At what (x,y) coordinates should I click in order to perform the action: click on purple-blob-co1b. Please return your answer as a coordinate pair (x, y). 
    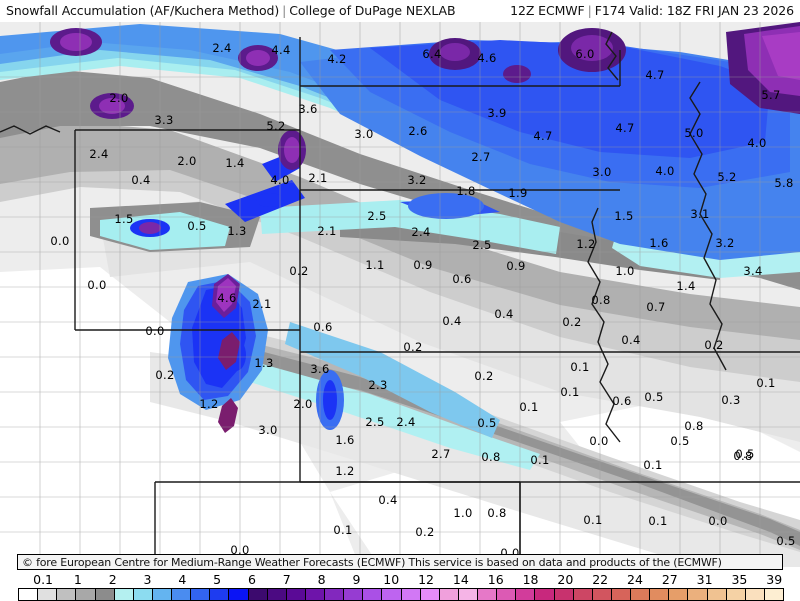
    Looking at the image, I should click on (226, 295).